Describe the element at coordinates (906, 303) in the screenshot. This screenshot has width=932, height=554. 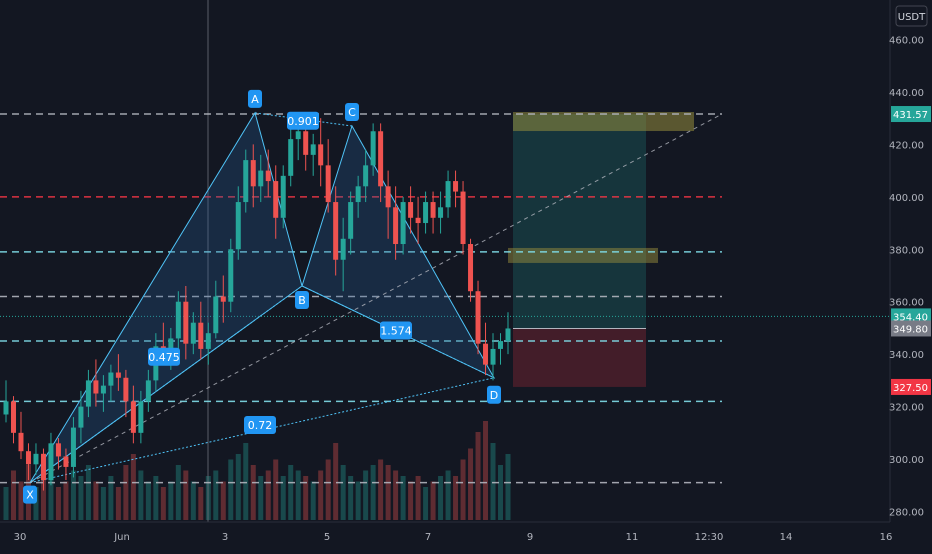
I see `y-tick-label: 360.00` at that location.